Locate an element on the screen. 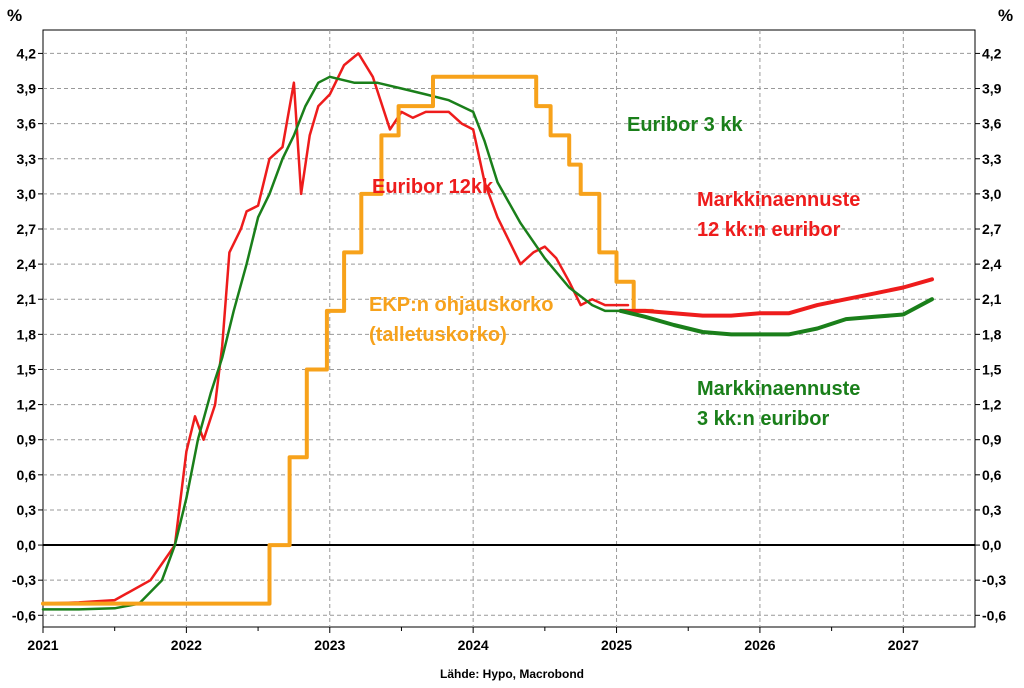 This screenshot has width=1024, height=688. annotation-forecast-12kk-line1: Markkinaennuste is located at coordinates (779, 200).